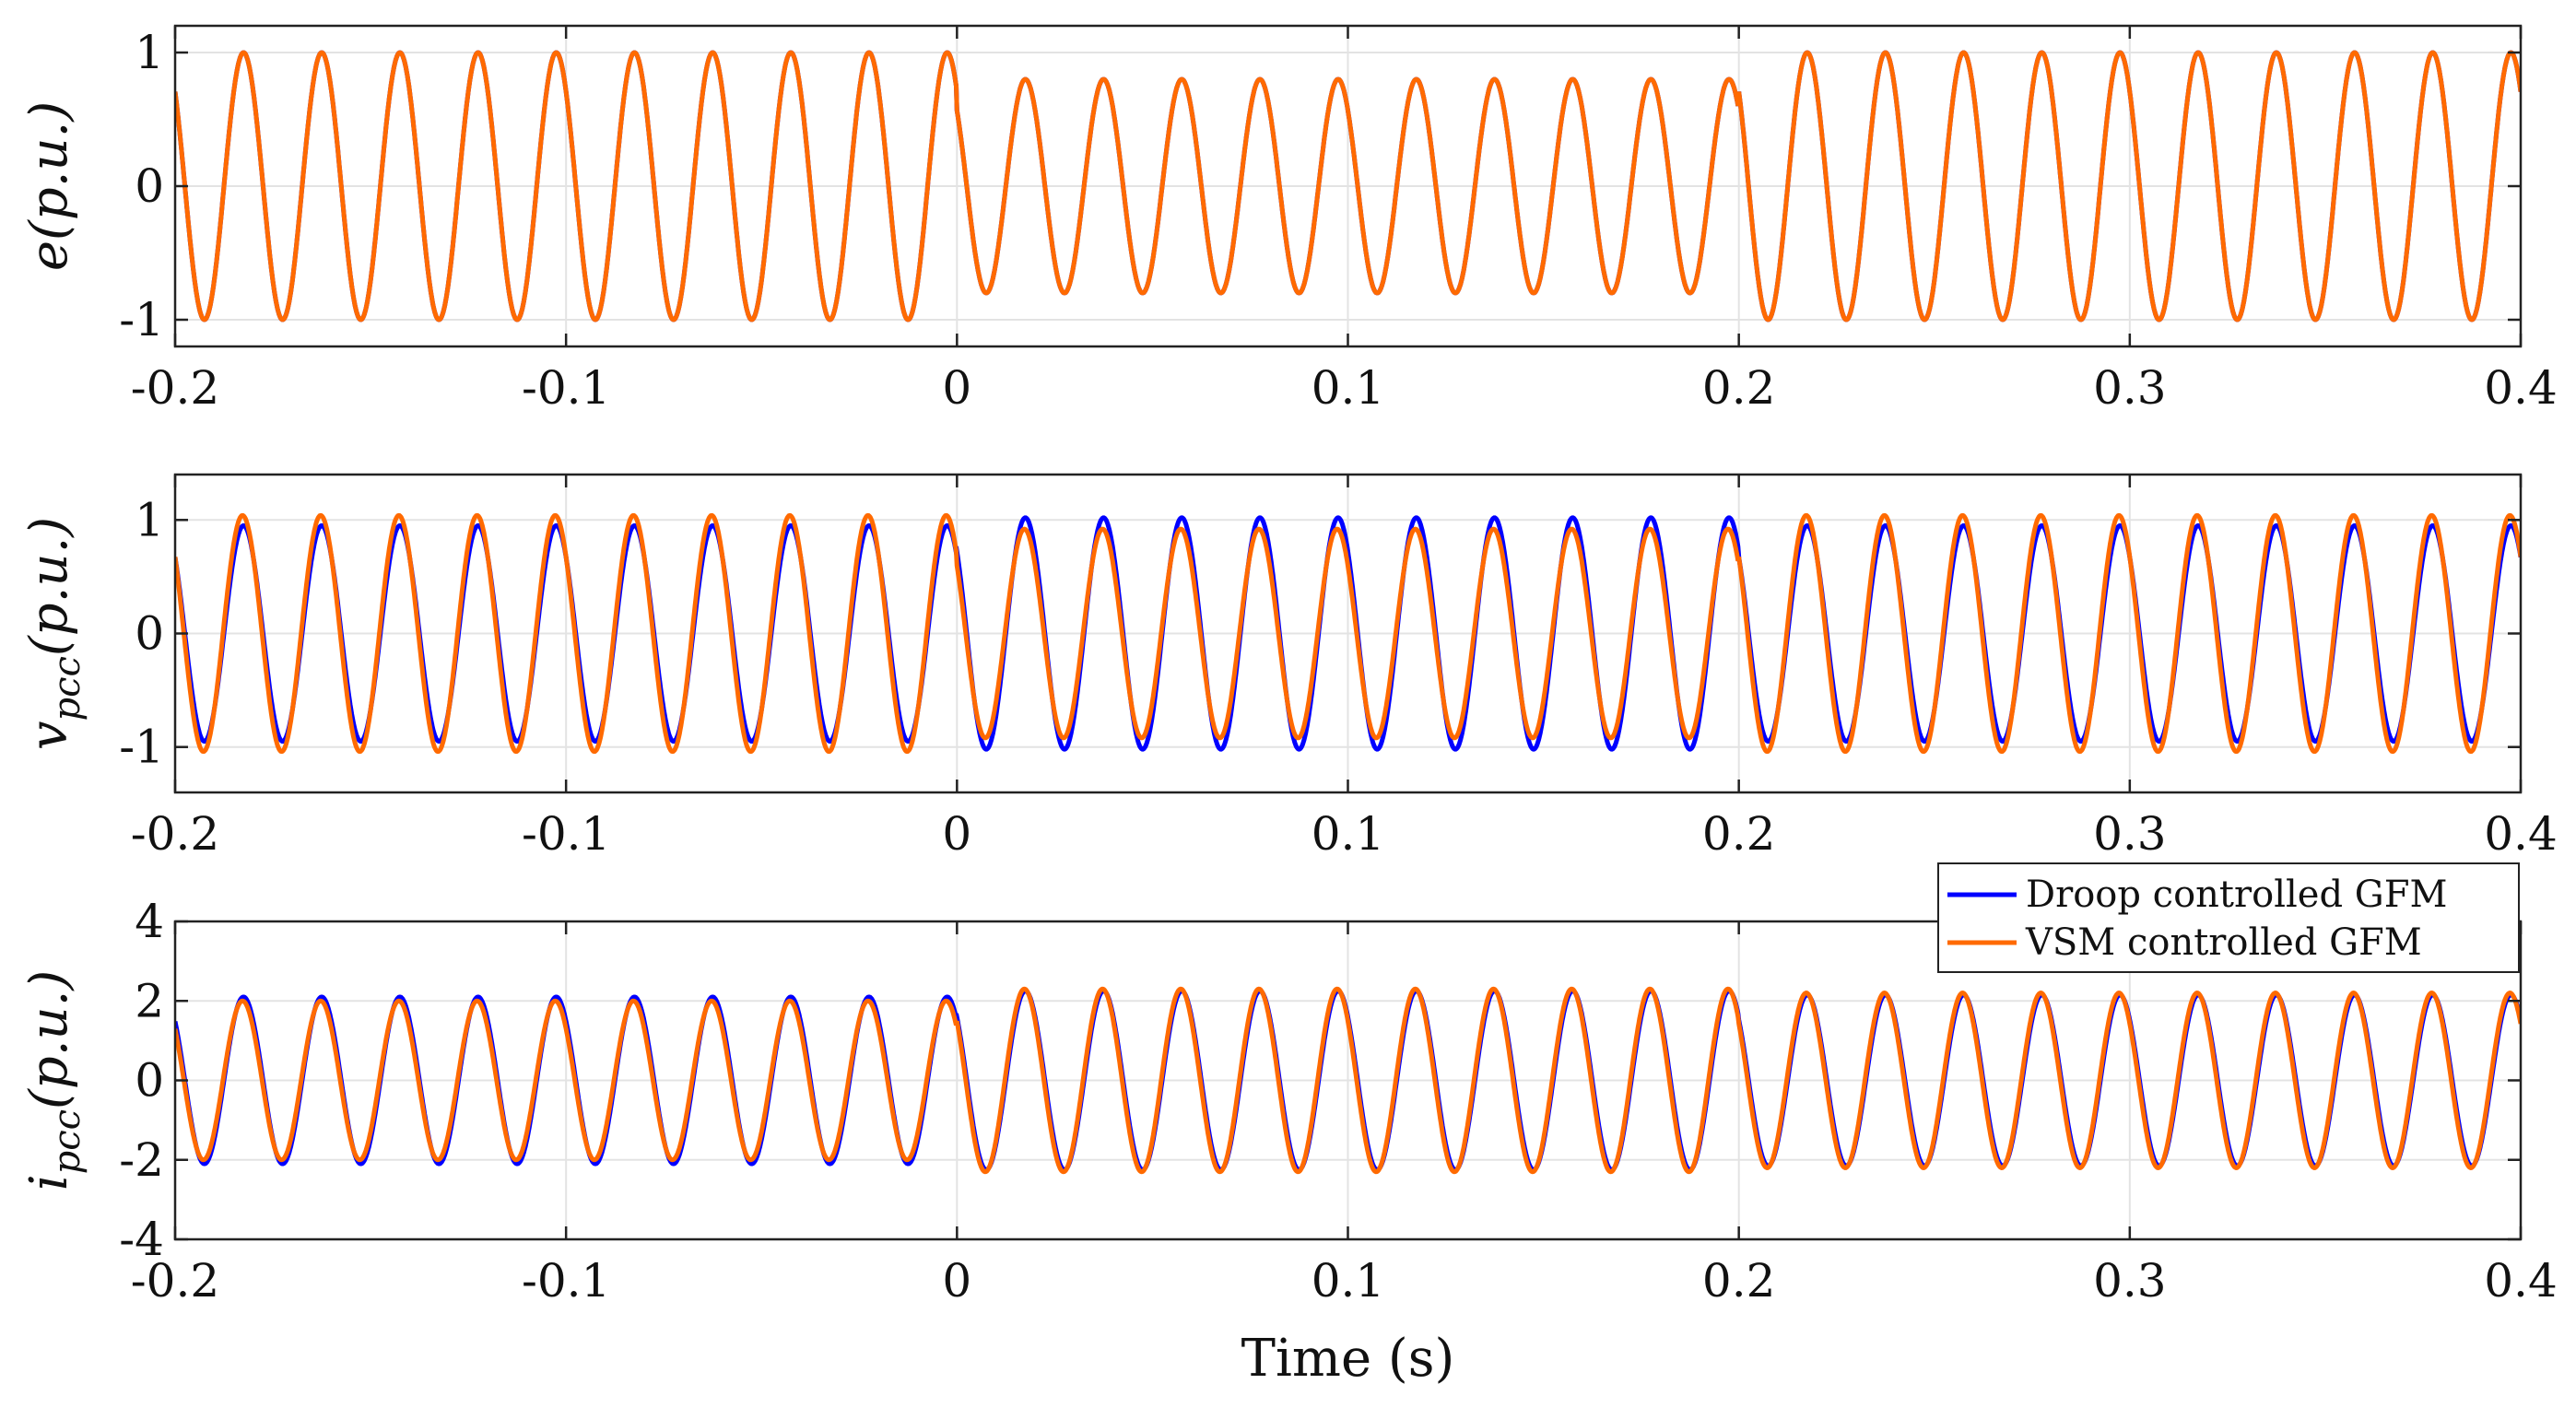 The width and height of the screenshot is (2576, 1419). What do you see at coordinates (1348, 1359) in the screenshot?
I see `x-axis-label: Time (s)` at bounding box center [1348, 1359].